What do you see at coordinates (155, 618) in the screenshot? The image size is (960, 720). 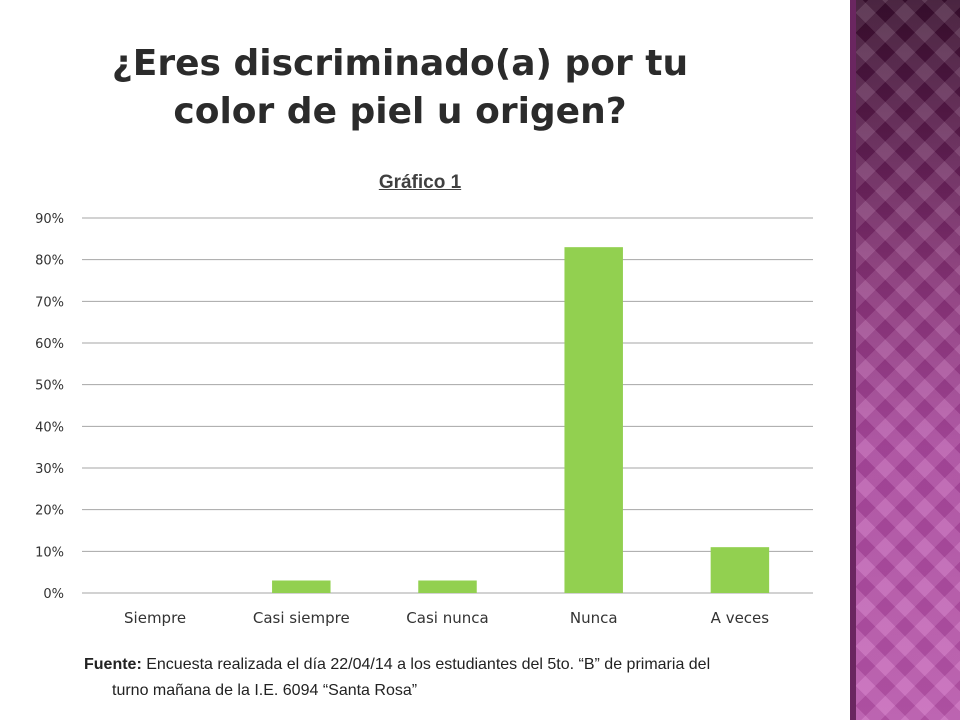 I see `x-category-label: Siempre` at bounding box center [155, 618].